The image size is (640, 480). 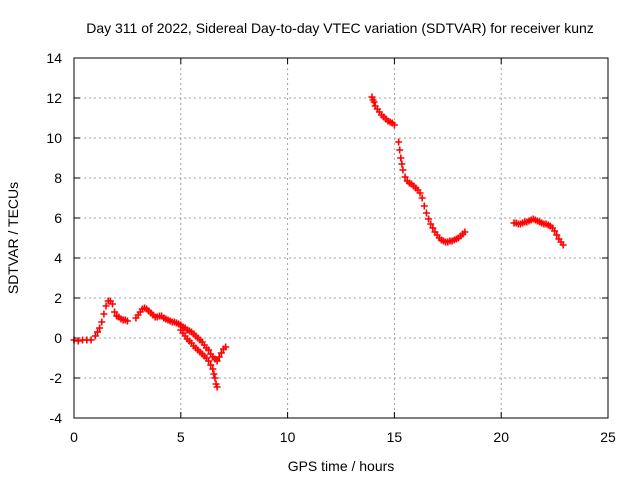 I want to click on y-tick-label: 0, so click(x=58, y=338).